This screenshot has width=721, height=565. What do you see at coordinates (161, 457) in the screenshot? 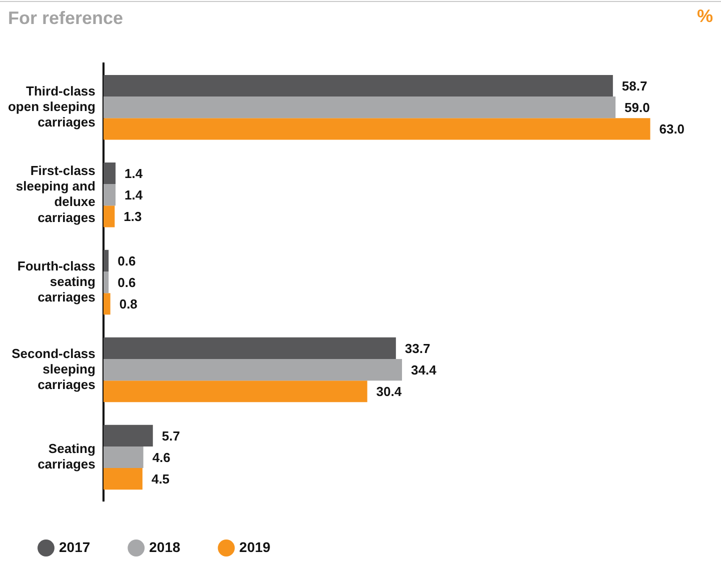
I see `data-label: 4.6` at bounding box center [161, 457].